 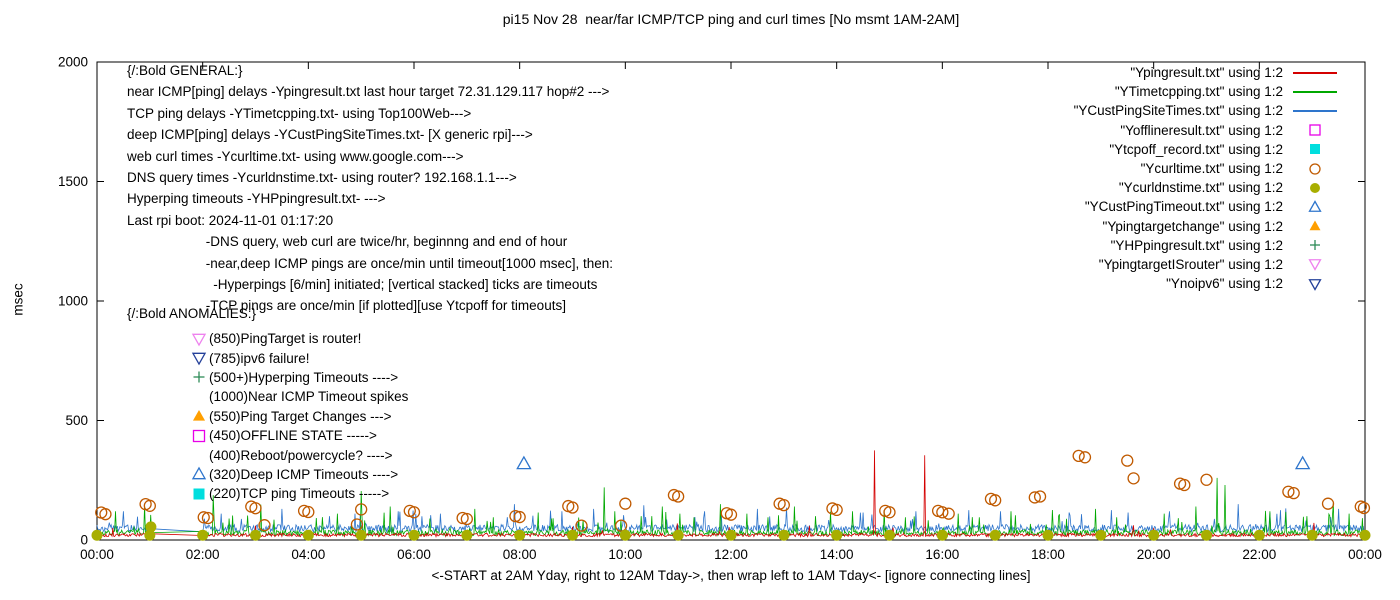 What do you see at coordinates (199, 494) in the screenshot?
I see `square-filled-icon` at bounding box center [199, 494].